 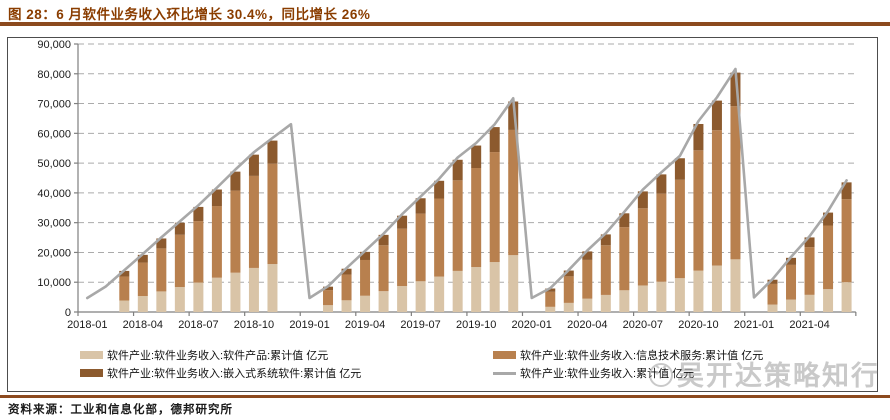 I want to click on svg-text: 40,000, so click(x=54, y=194).